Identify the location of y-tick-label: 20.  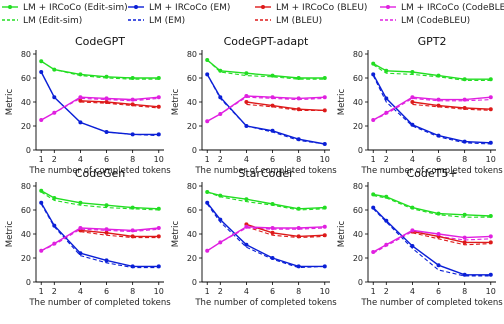
(192, 126).